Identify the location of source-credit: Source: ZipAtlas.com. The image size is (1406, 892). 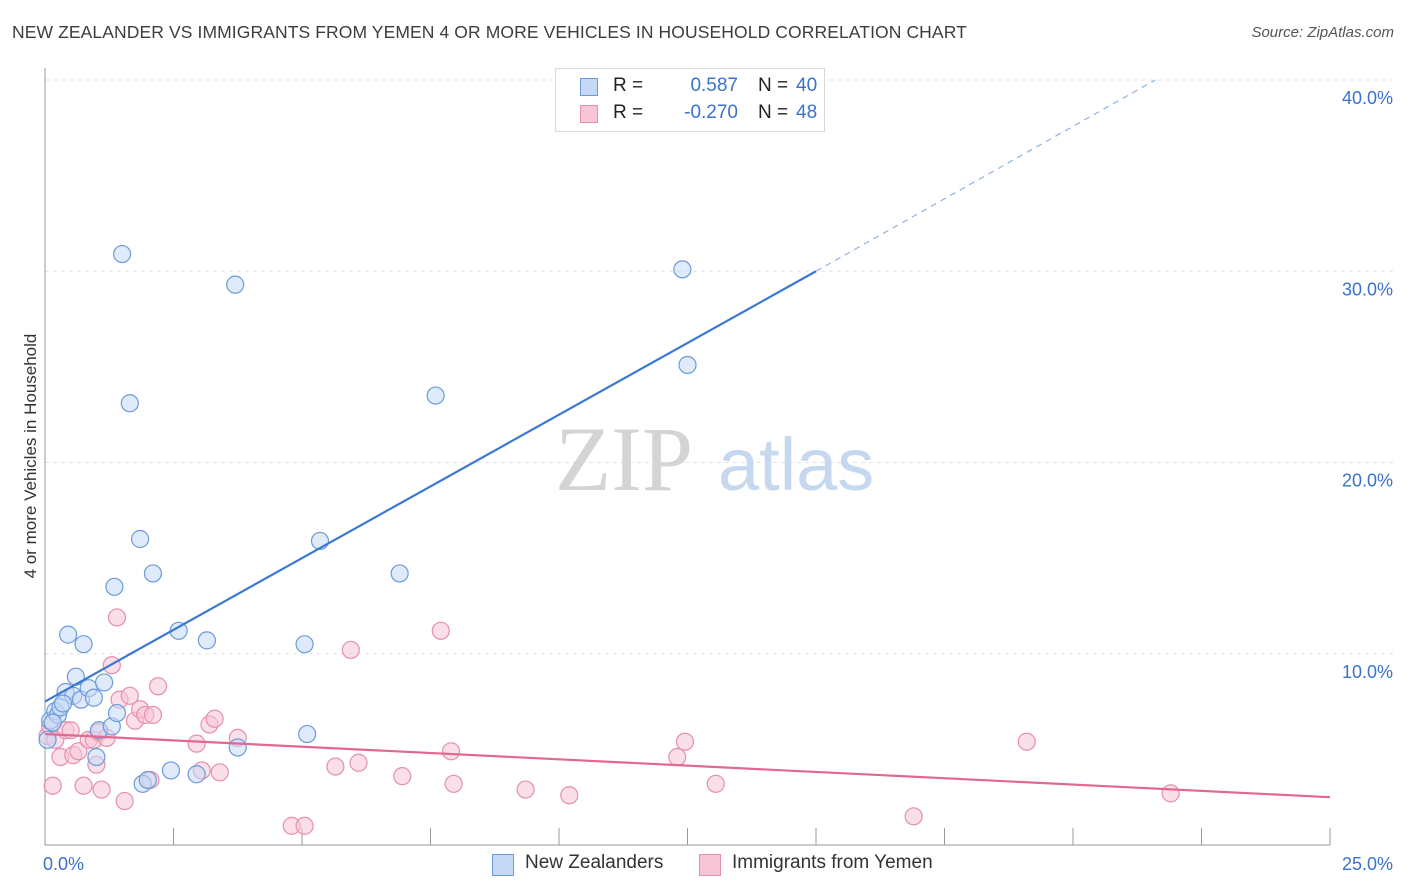
(1322, 32).